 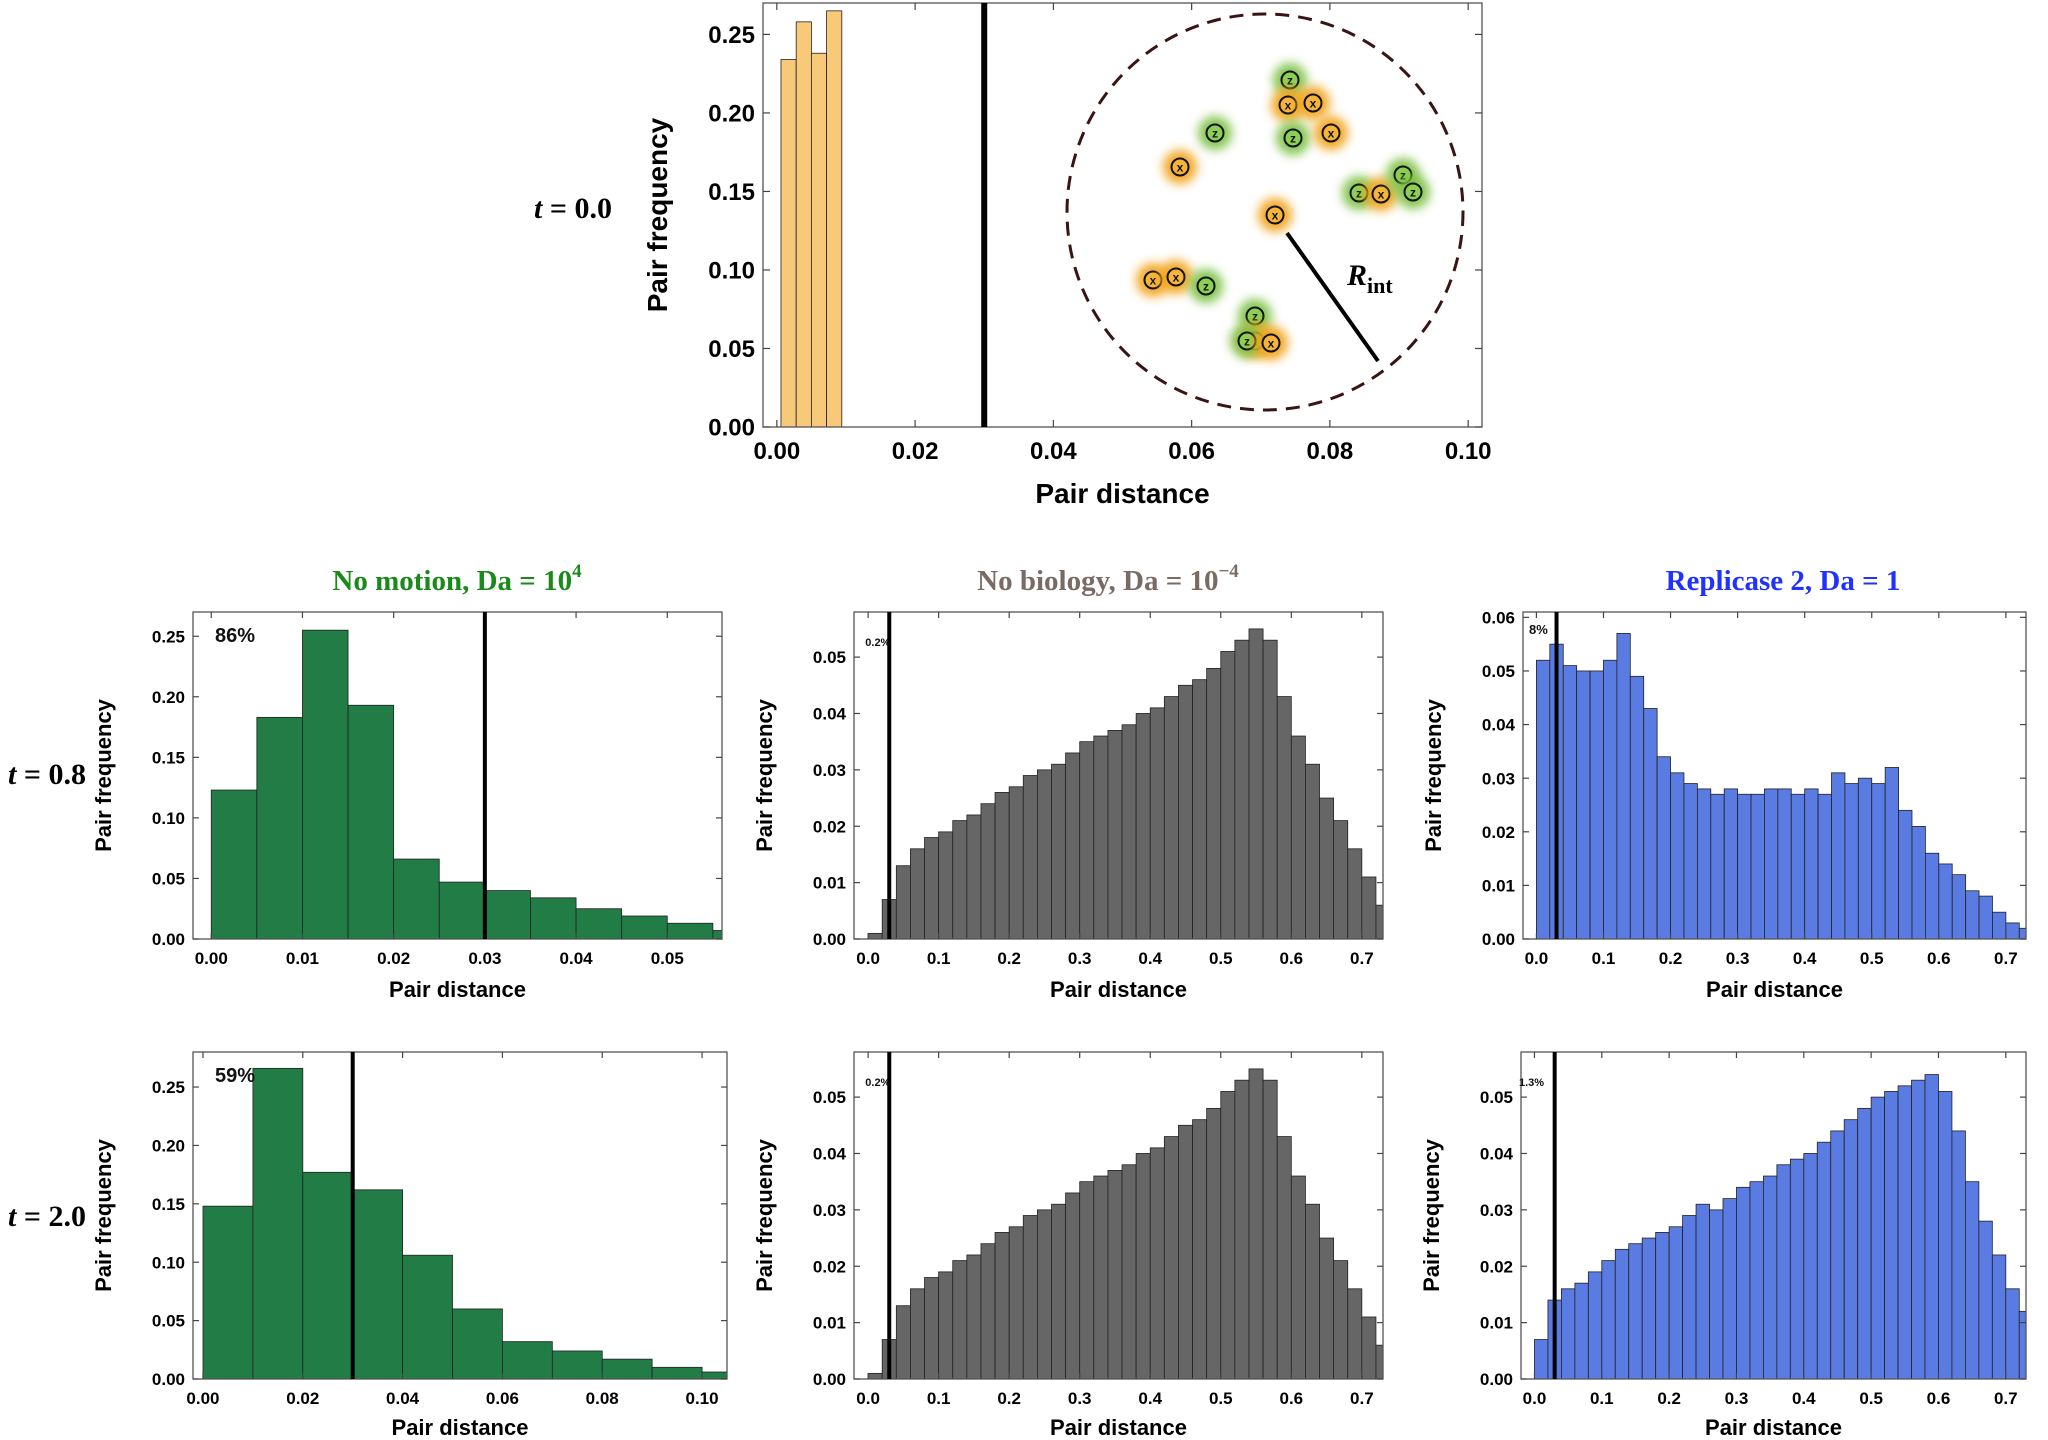 What do you see at coordinates (1498, 939) in the screenshot?
I see `ytick-label-r1c3-0: 0.00` at bounding box center [1498, 939].